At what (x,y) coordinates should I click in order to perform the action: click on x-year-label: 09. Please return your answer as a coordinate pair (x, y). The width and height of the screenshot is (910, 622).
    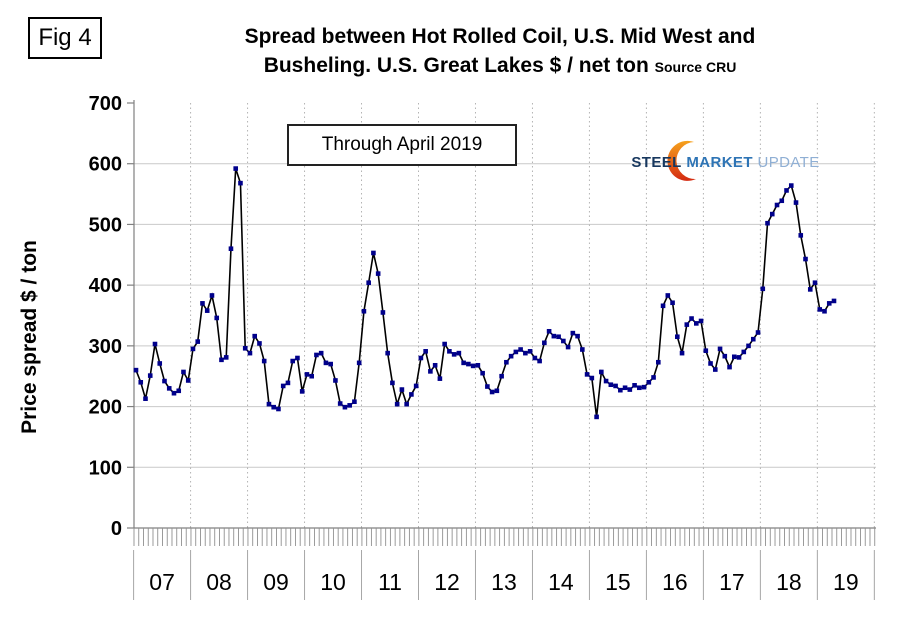
    Looking at the image, I should click on (276, 582).